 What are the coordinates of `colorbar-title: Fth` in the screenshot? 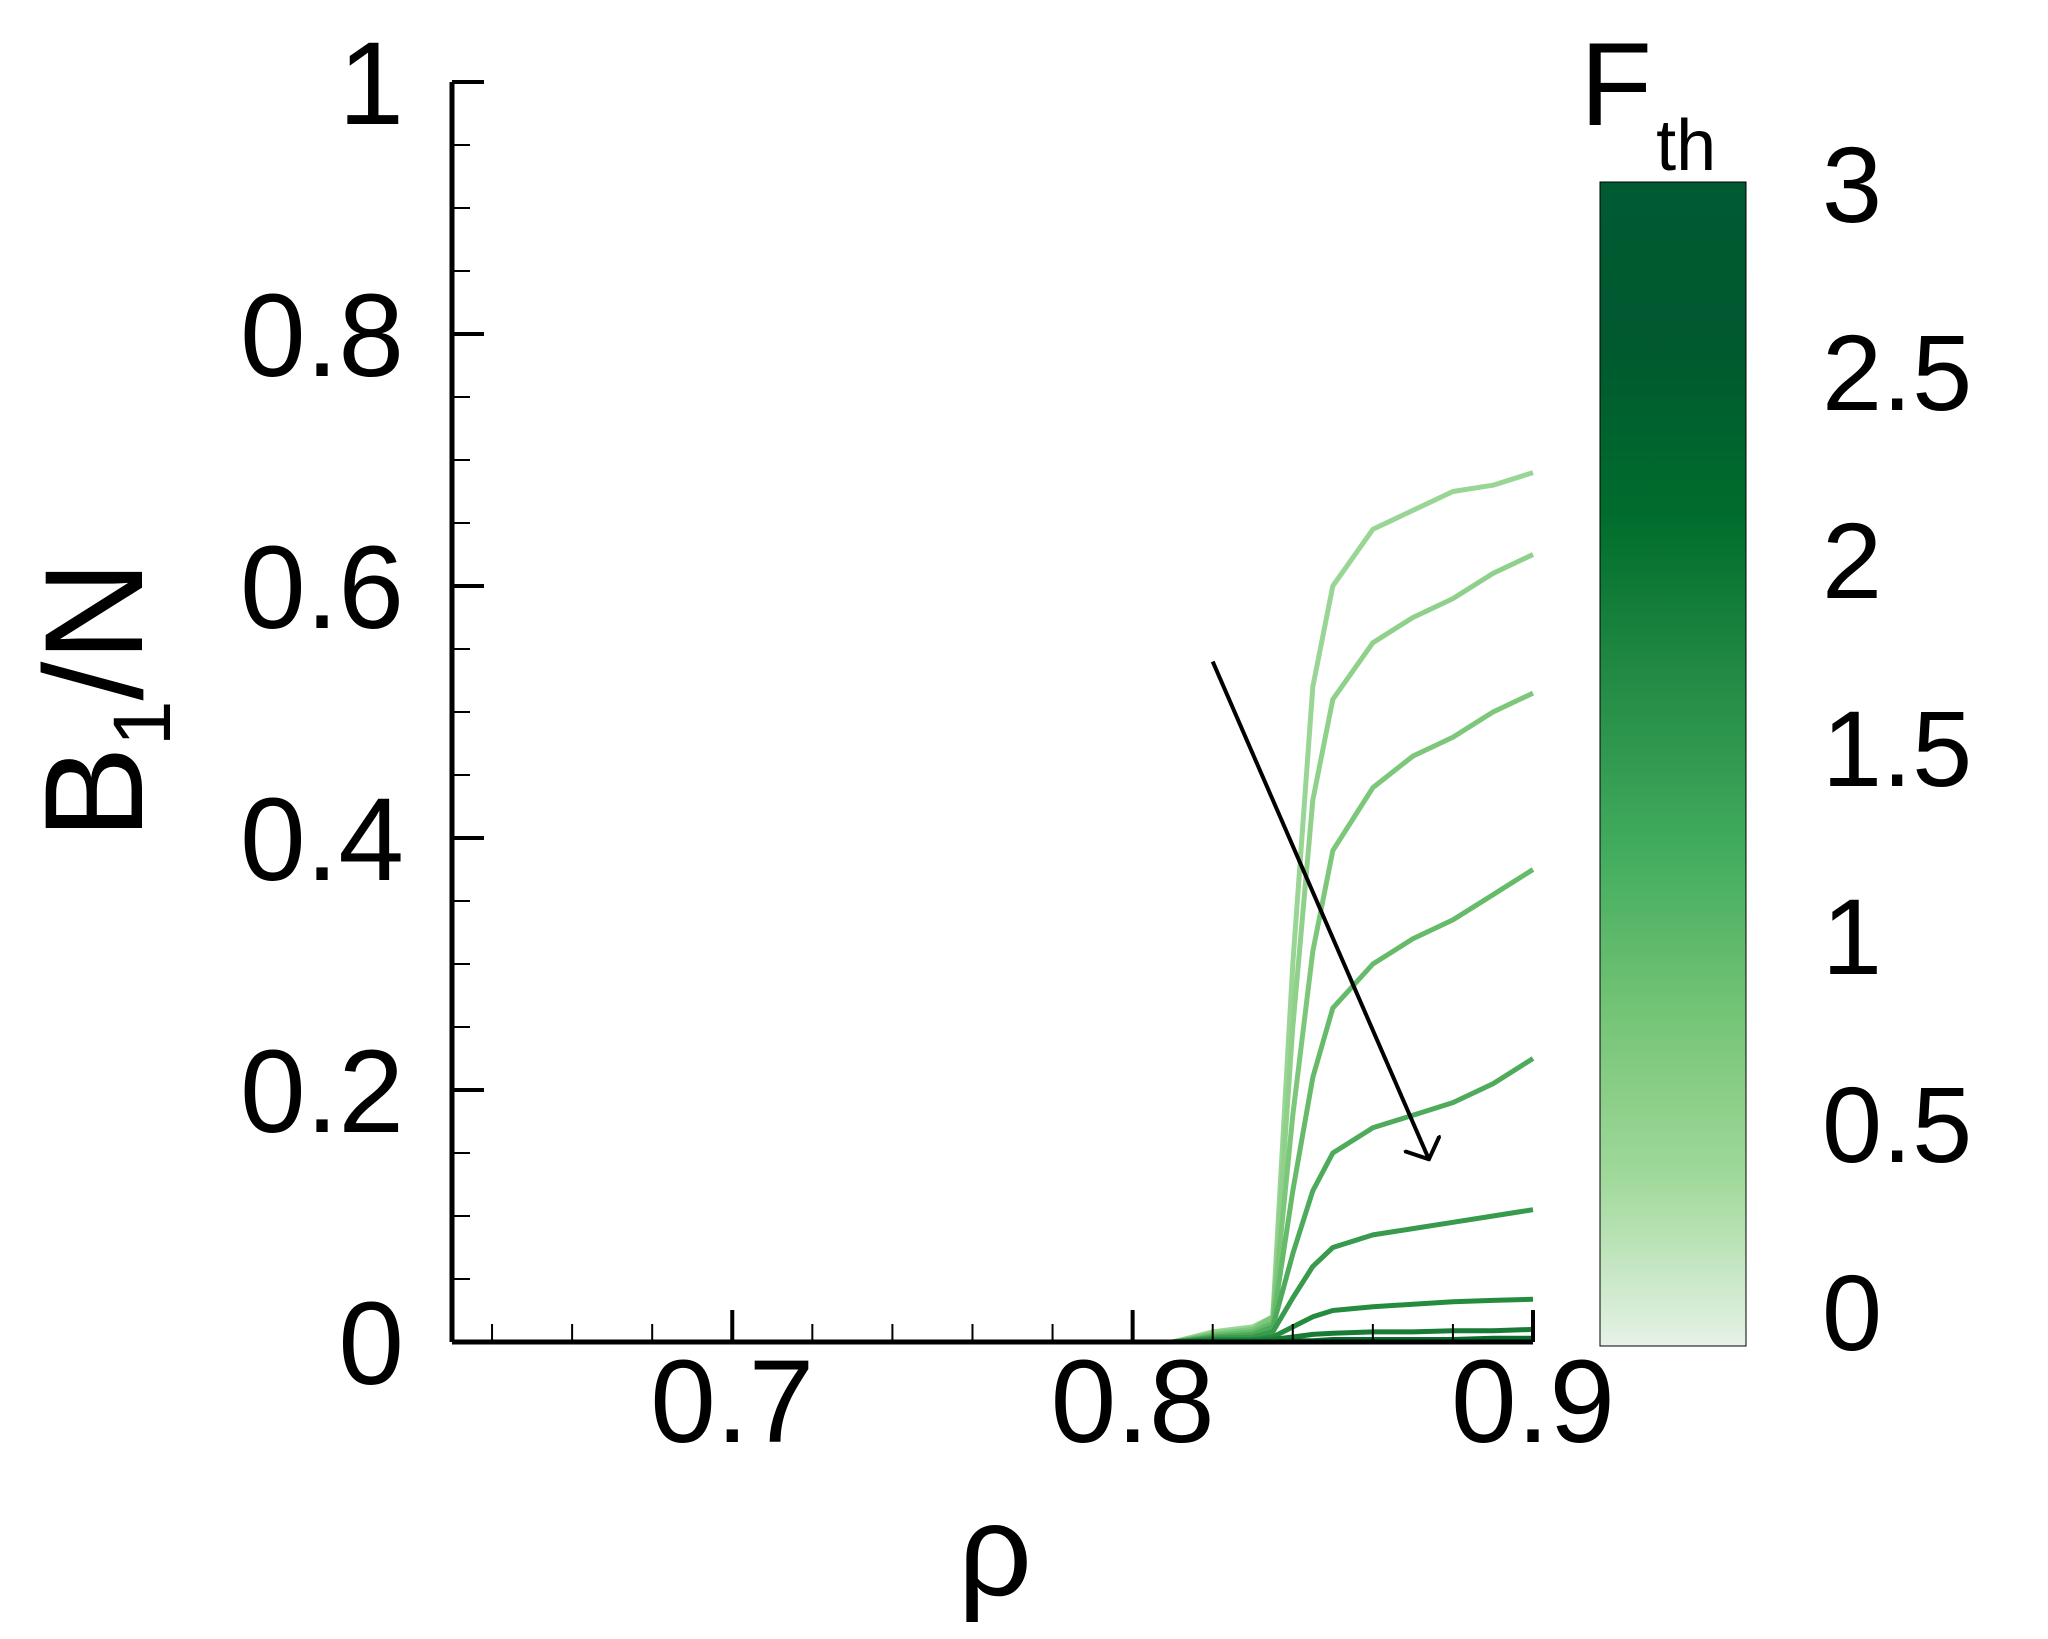 It's located at (1648, 102).